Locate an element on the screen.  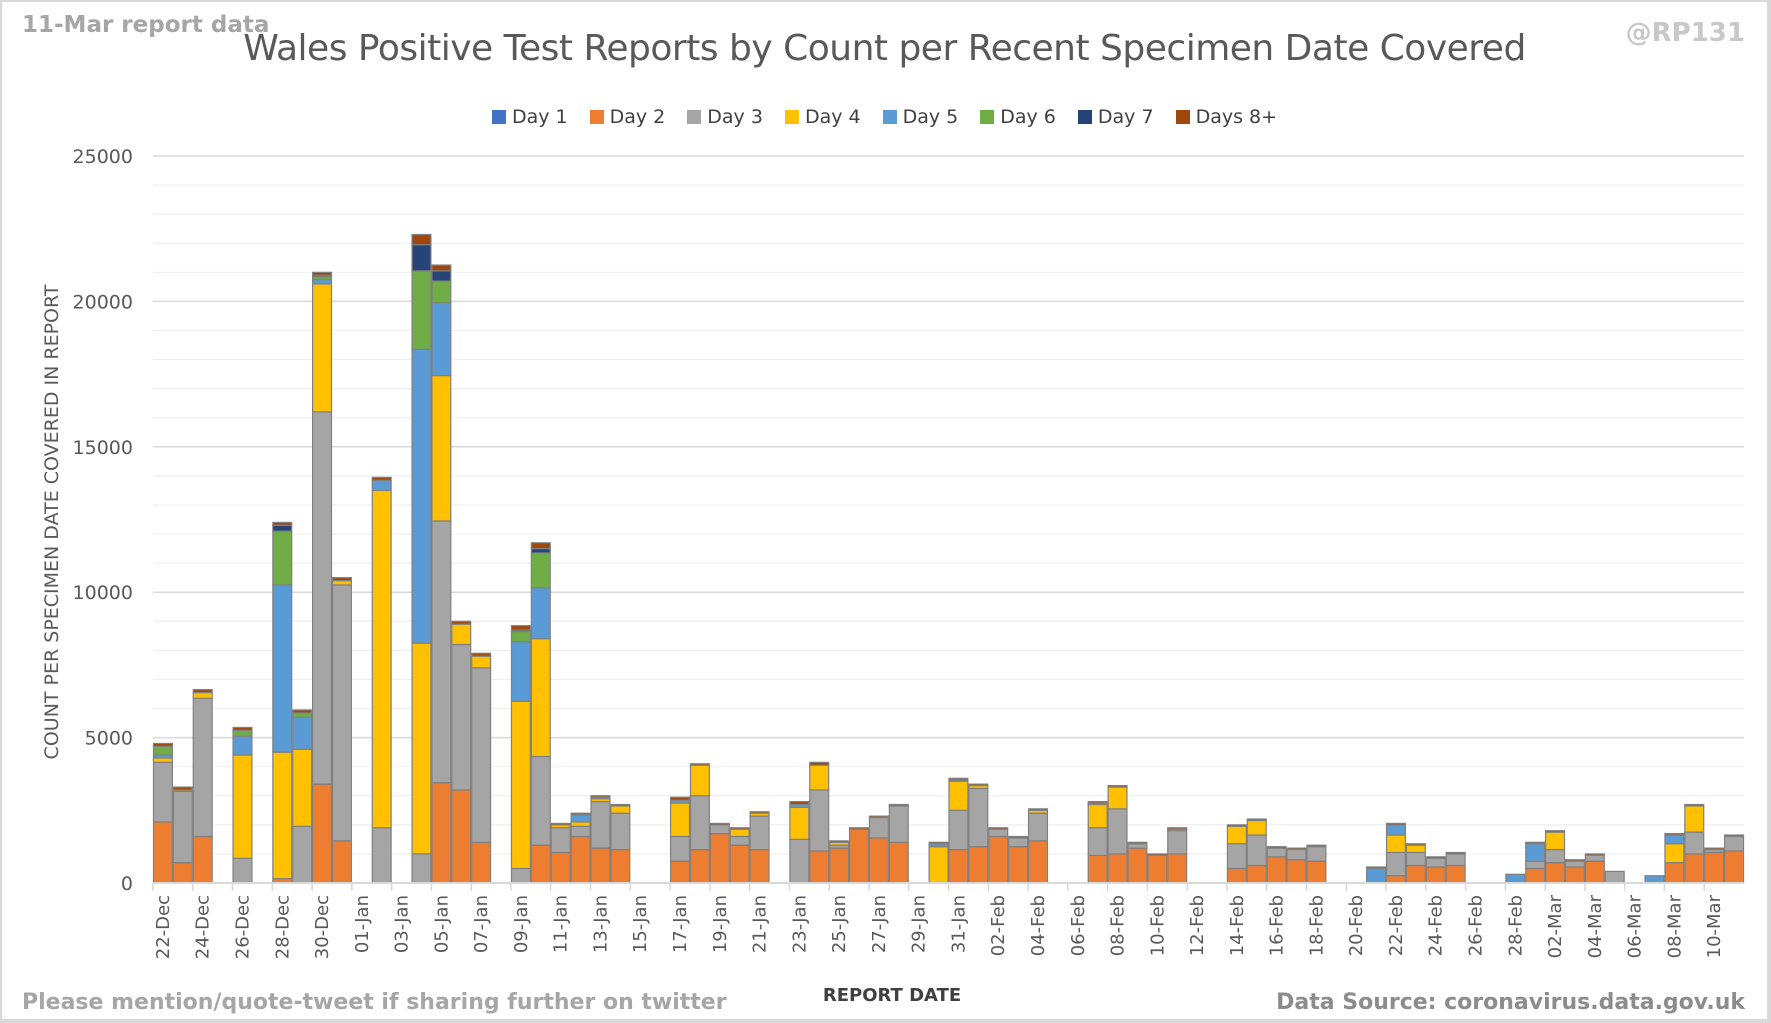
x-tick-label: 24-Dec is located at coordinates (203, 927).